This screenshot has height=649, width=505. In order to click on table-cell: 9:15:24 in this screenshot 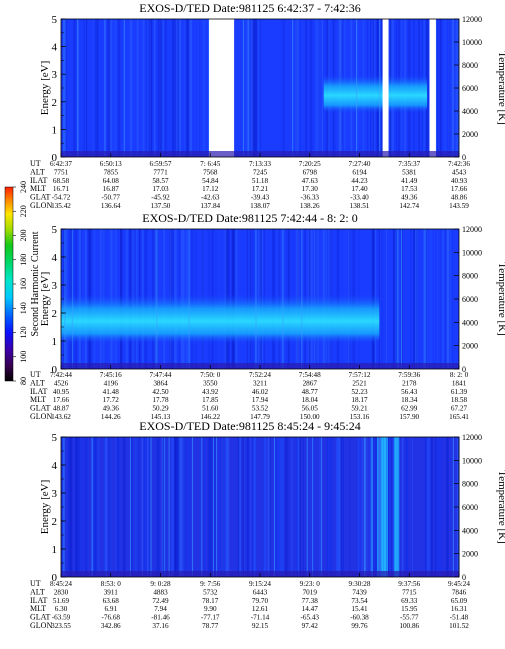, I will do `click(260, 584)`.